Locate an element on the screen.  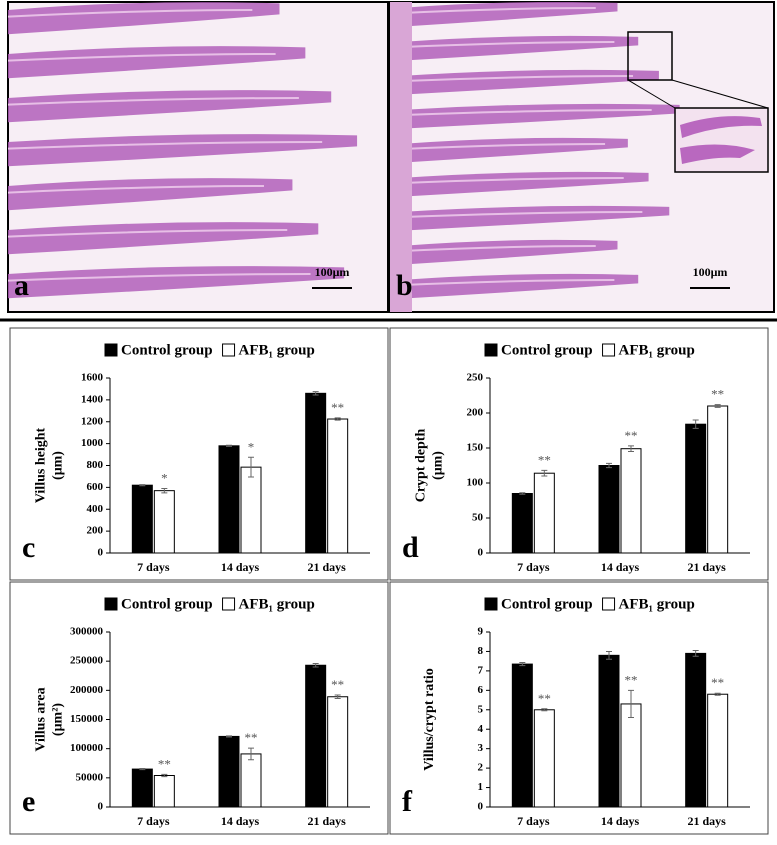
significance: * is located at coordinates (164, 477).